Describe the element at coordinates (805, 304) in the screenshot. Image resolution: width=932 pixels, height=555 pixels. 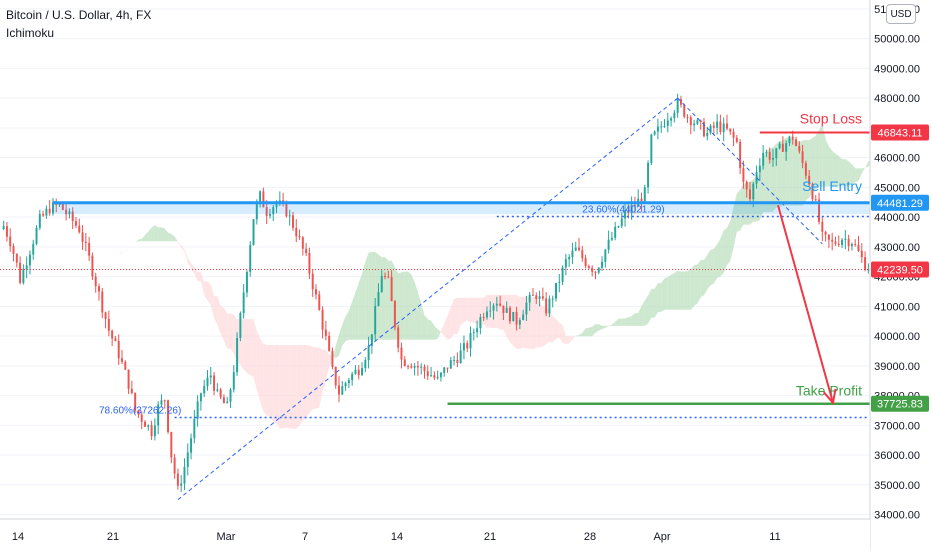
I see `forecast-arrow` at that location.